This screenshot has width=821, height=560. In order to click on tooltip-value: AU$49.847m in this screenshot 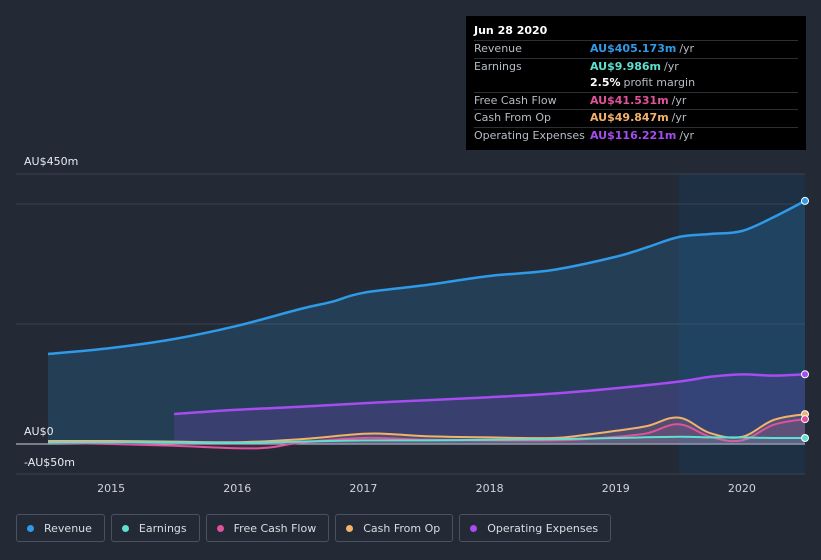, I will do `click(629, 117)`.